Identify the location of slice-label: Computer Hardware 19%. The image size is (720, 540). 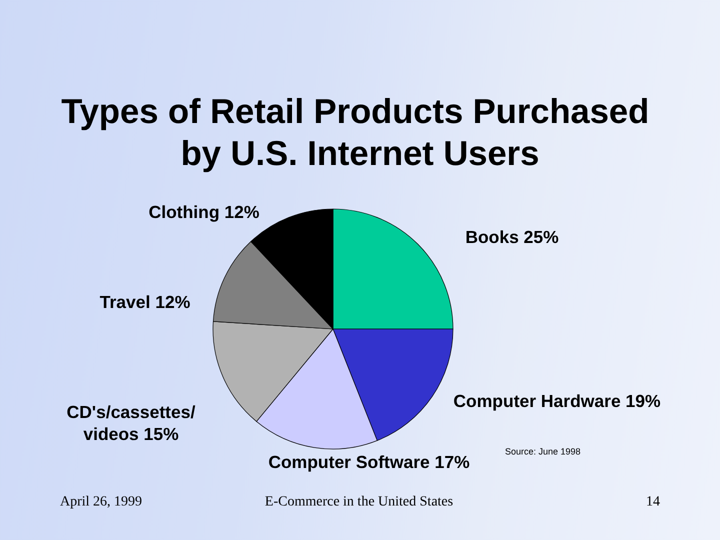
(557, 401).